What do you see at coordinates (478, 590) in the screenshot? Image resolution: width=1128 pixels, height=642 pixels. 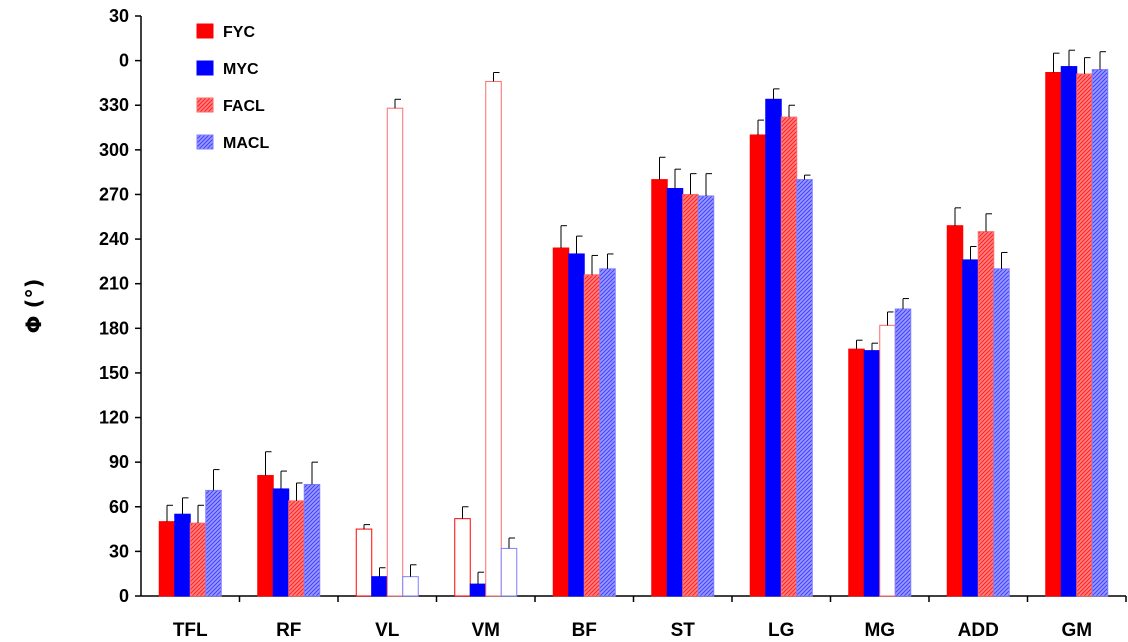 I see `bar-myc-vm` at bounding box center [478, 590].